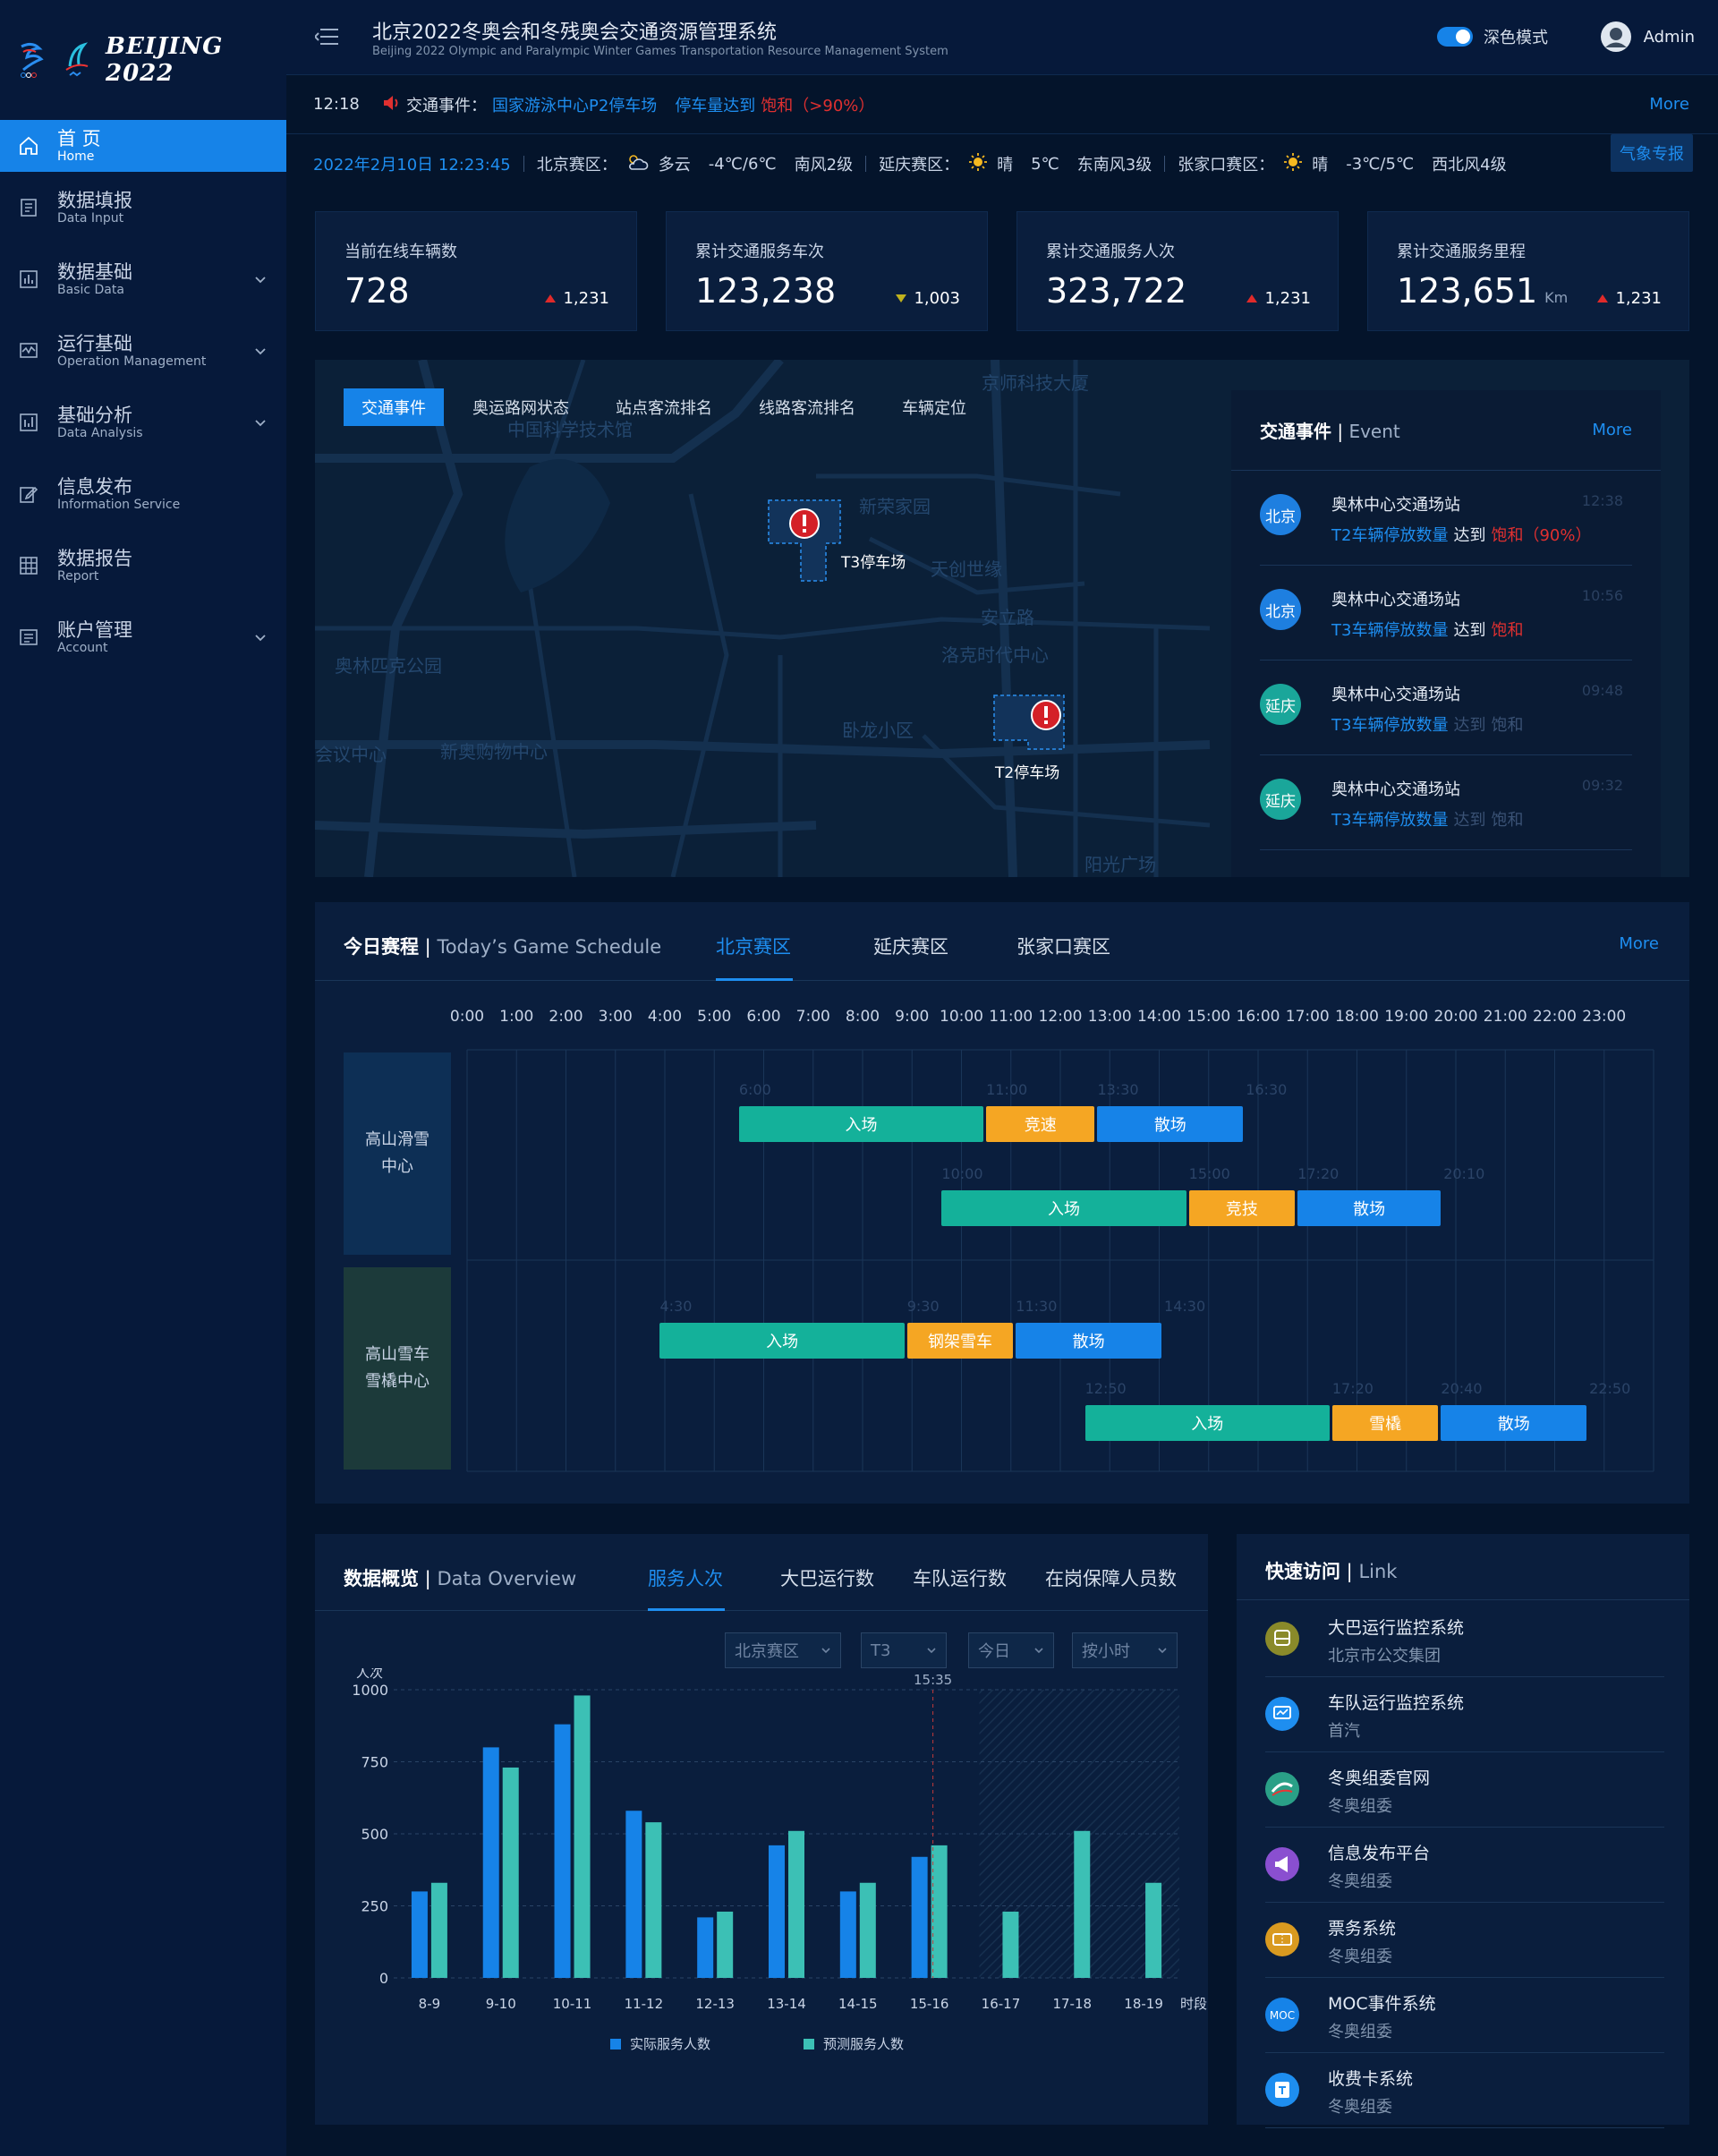  What do you see at coordinates (1385, 1423) in the screenshot?
I see `schedule-phase-bar: 雪橇` at bounding box center [1385, 1423].